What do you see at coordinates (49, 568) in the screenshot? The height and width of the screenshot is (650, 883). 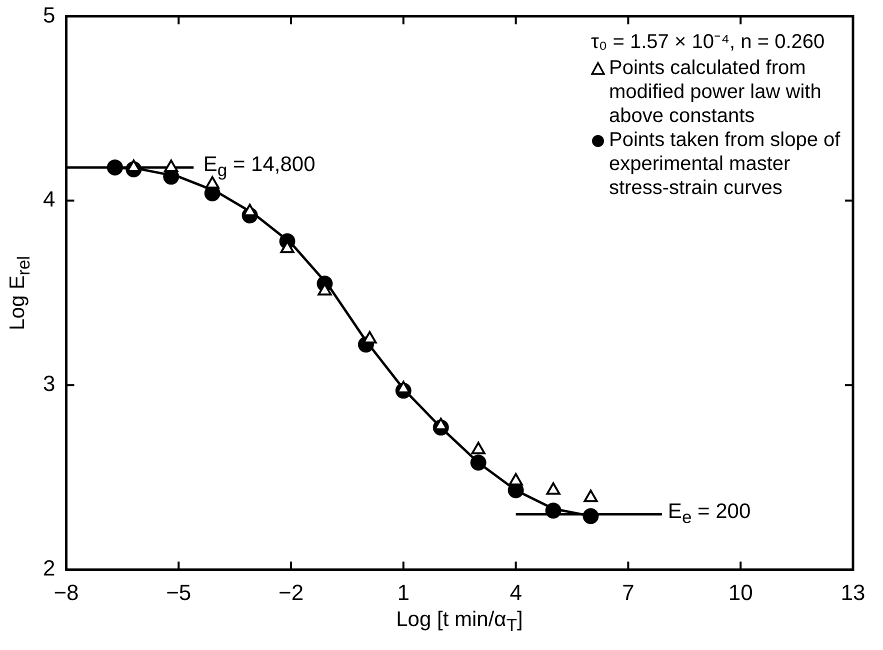 I see `y-tick-label: 2` at bounding box center [49, 568].